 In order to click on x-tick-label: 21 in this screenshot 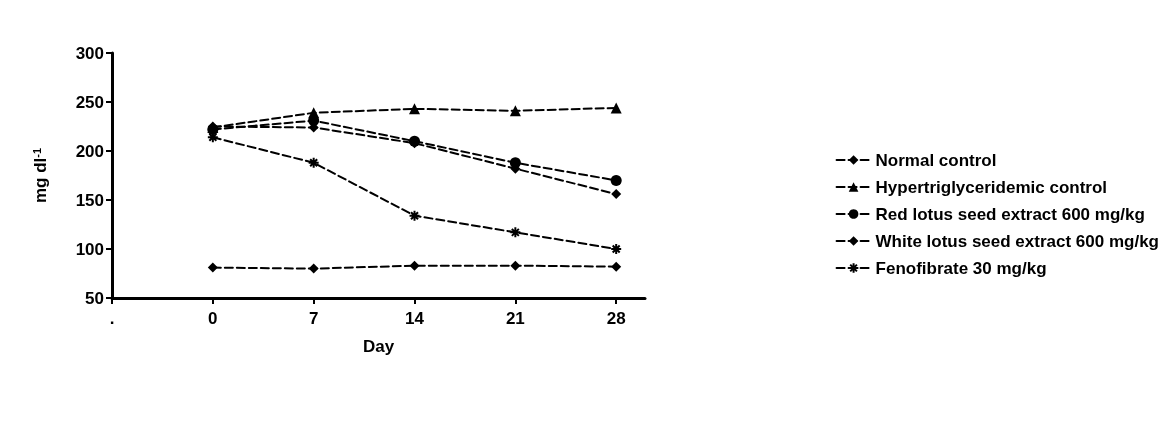, I will do `click(515, 318)`.